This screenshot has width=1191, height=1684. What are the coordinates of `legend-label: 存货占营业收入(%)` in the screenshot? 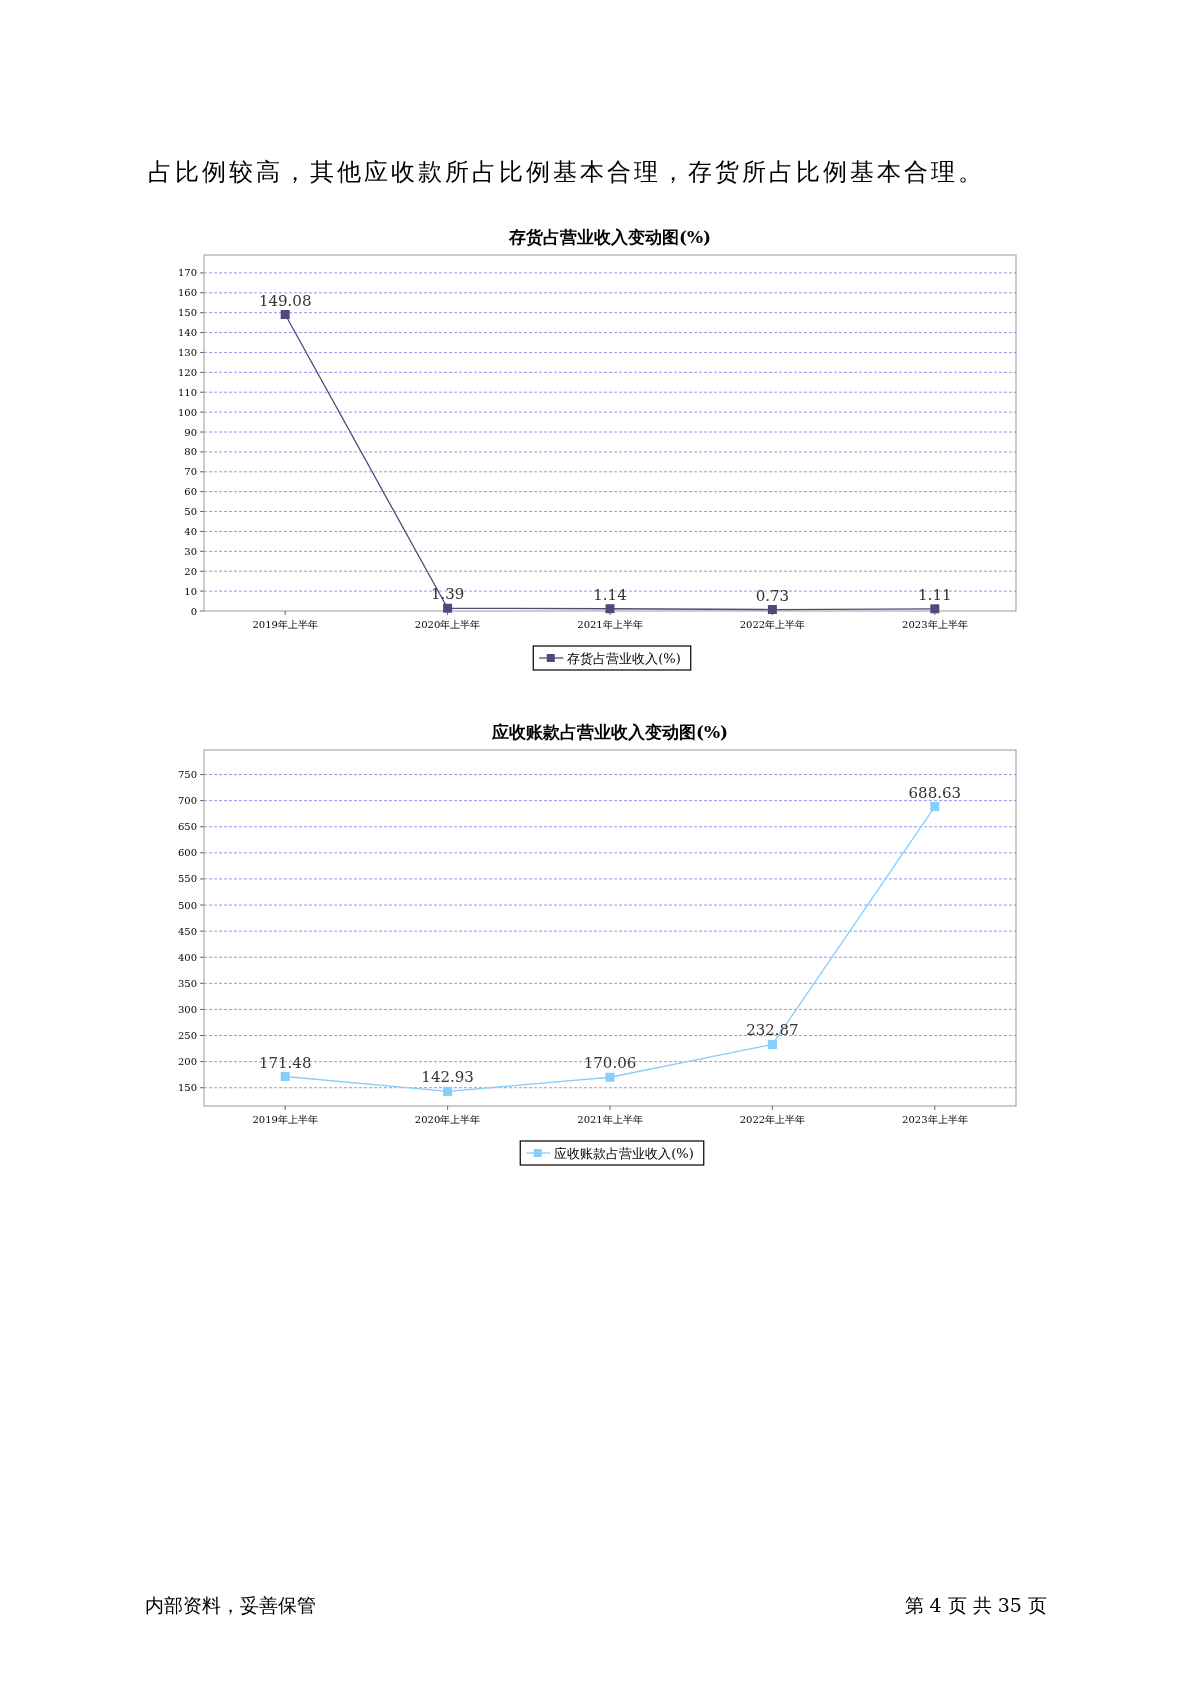 It's located at (624, 658).